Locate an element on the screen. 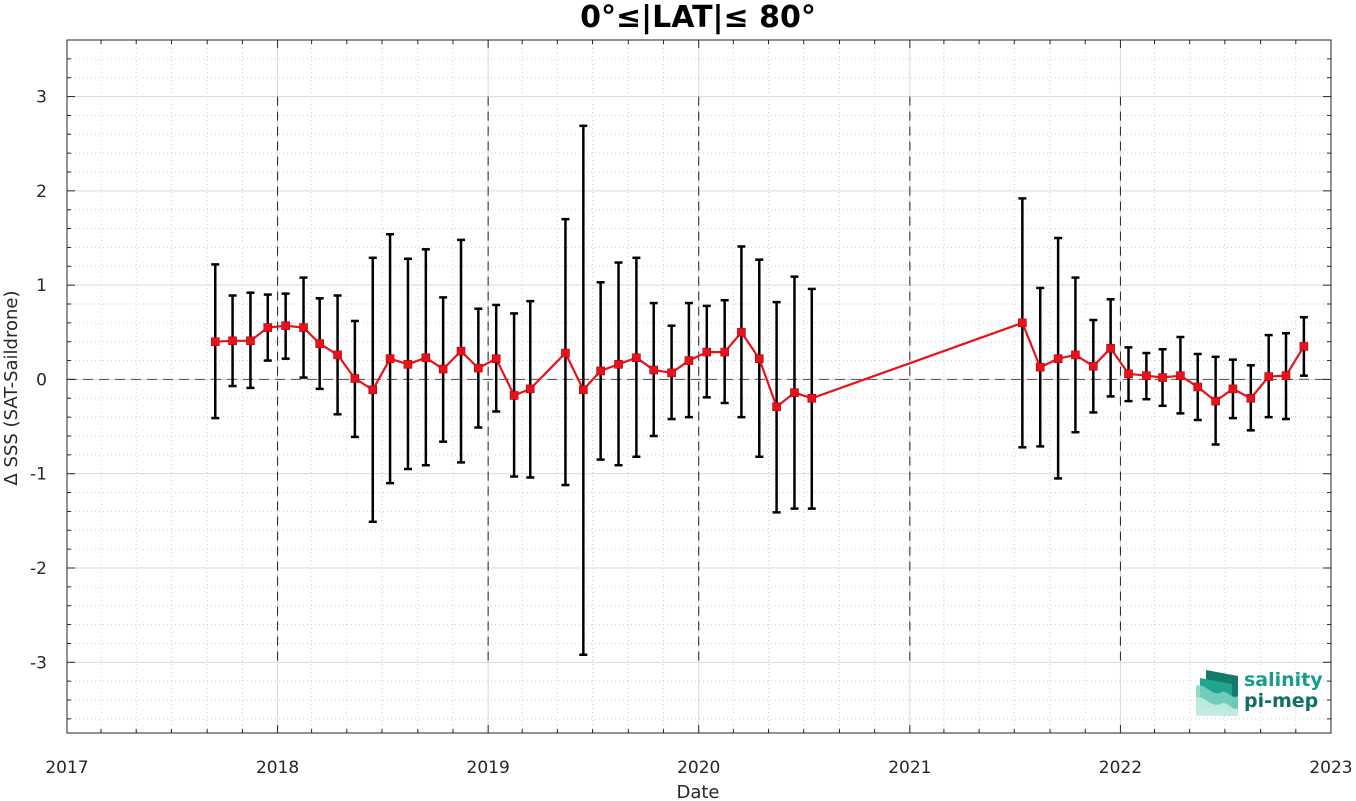 The height and width of the screenshot is (801, 1356). x-axis-label: Date is located at coordinates (697, 791).